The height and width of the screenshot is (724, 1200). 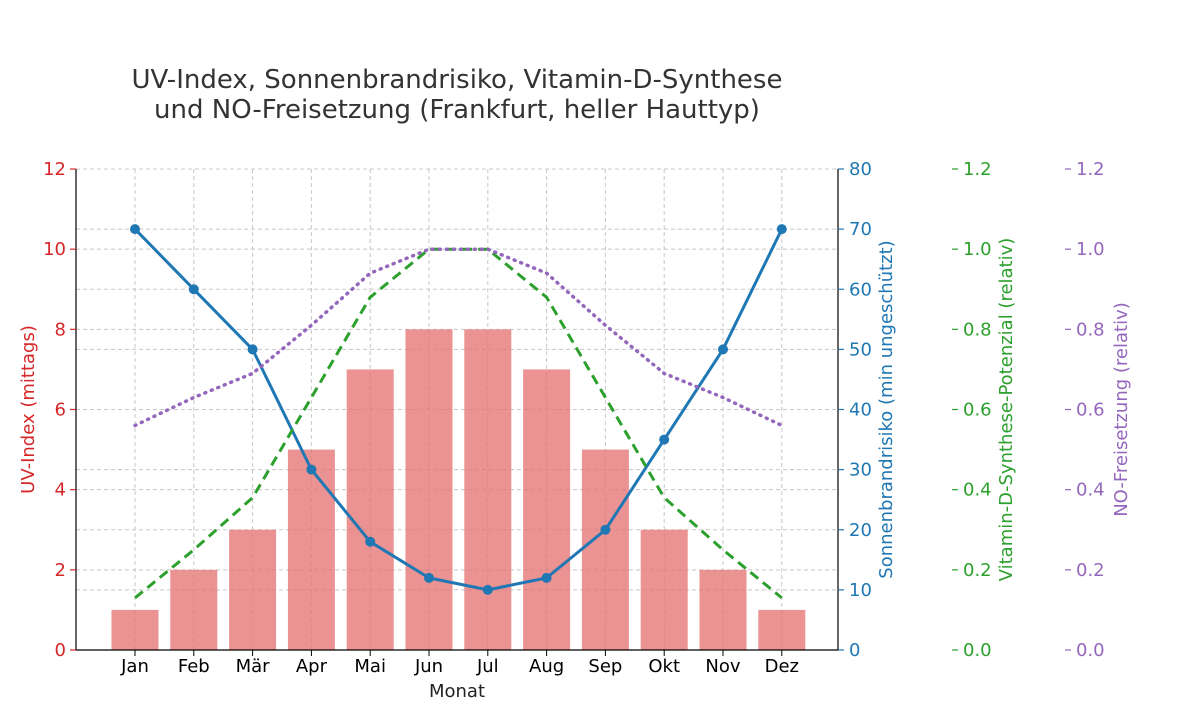 I want to click on bar-Aug, so click(x=547, y=509).